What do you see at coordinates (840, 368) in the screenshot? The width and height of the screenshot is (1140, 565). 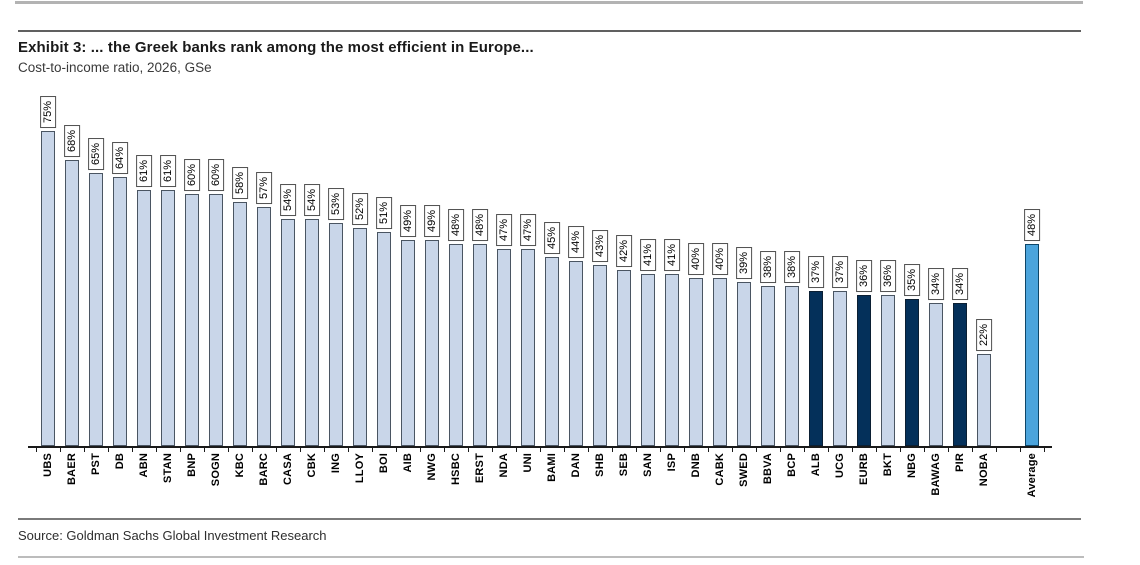 I see `bar-UCG` at bounding box center [840, 368].